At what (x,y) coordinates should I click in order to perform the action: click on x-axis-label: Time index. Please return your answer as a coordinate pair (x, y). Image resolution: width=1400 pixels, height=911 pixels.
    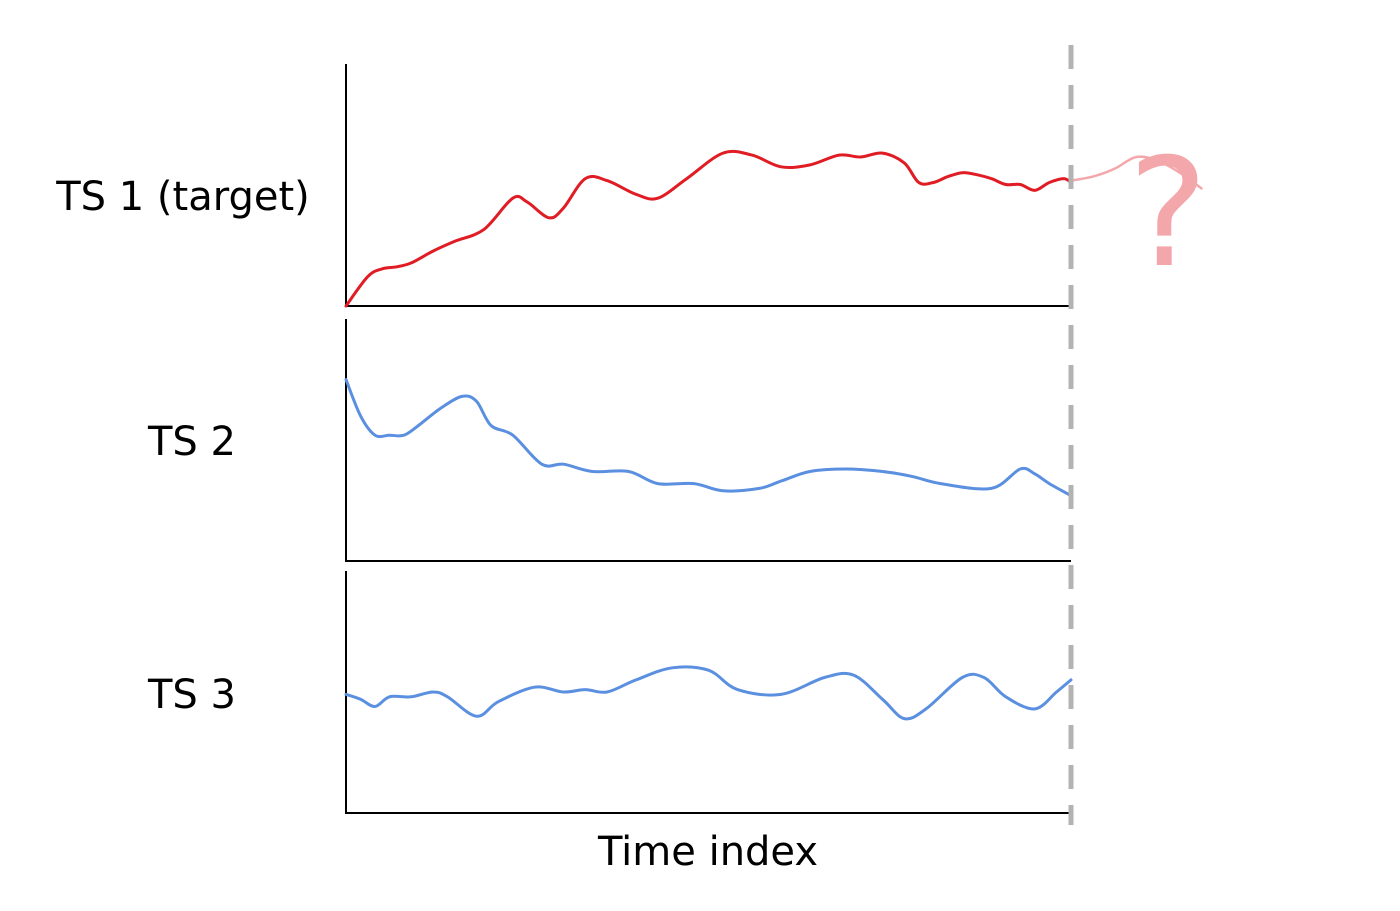
    Looking at the image, I should click on (707, 852).